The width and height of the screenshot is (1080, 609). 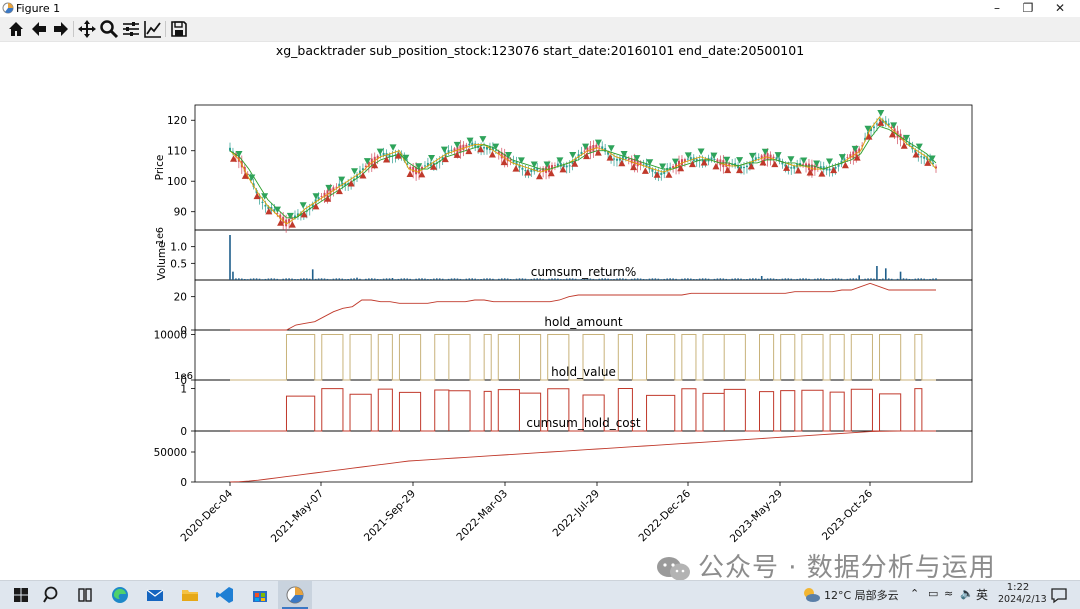 I want to click on mail-icon, so click(x=155, y=595).